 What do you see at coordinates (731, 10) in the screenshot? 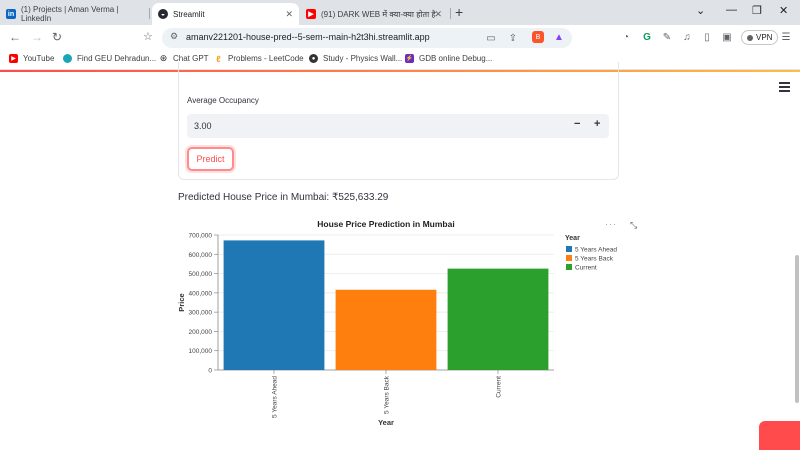
I see `minimize-icon: —` at bounding box center [731, 10].